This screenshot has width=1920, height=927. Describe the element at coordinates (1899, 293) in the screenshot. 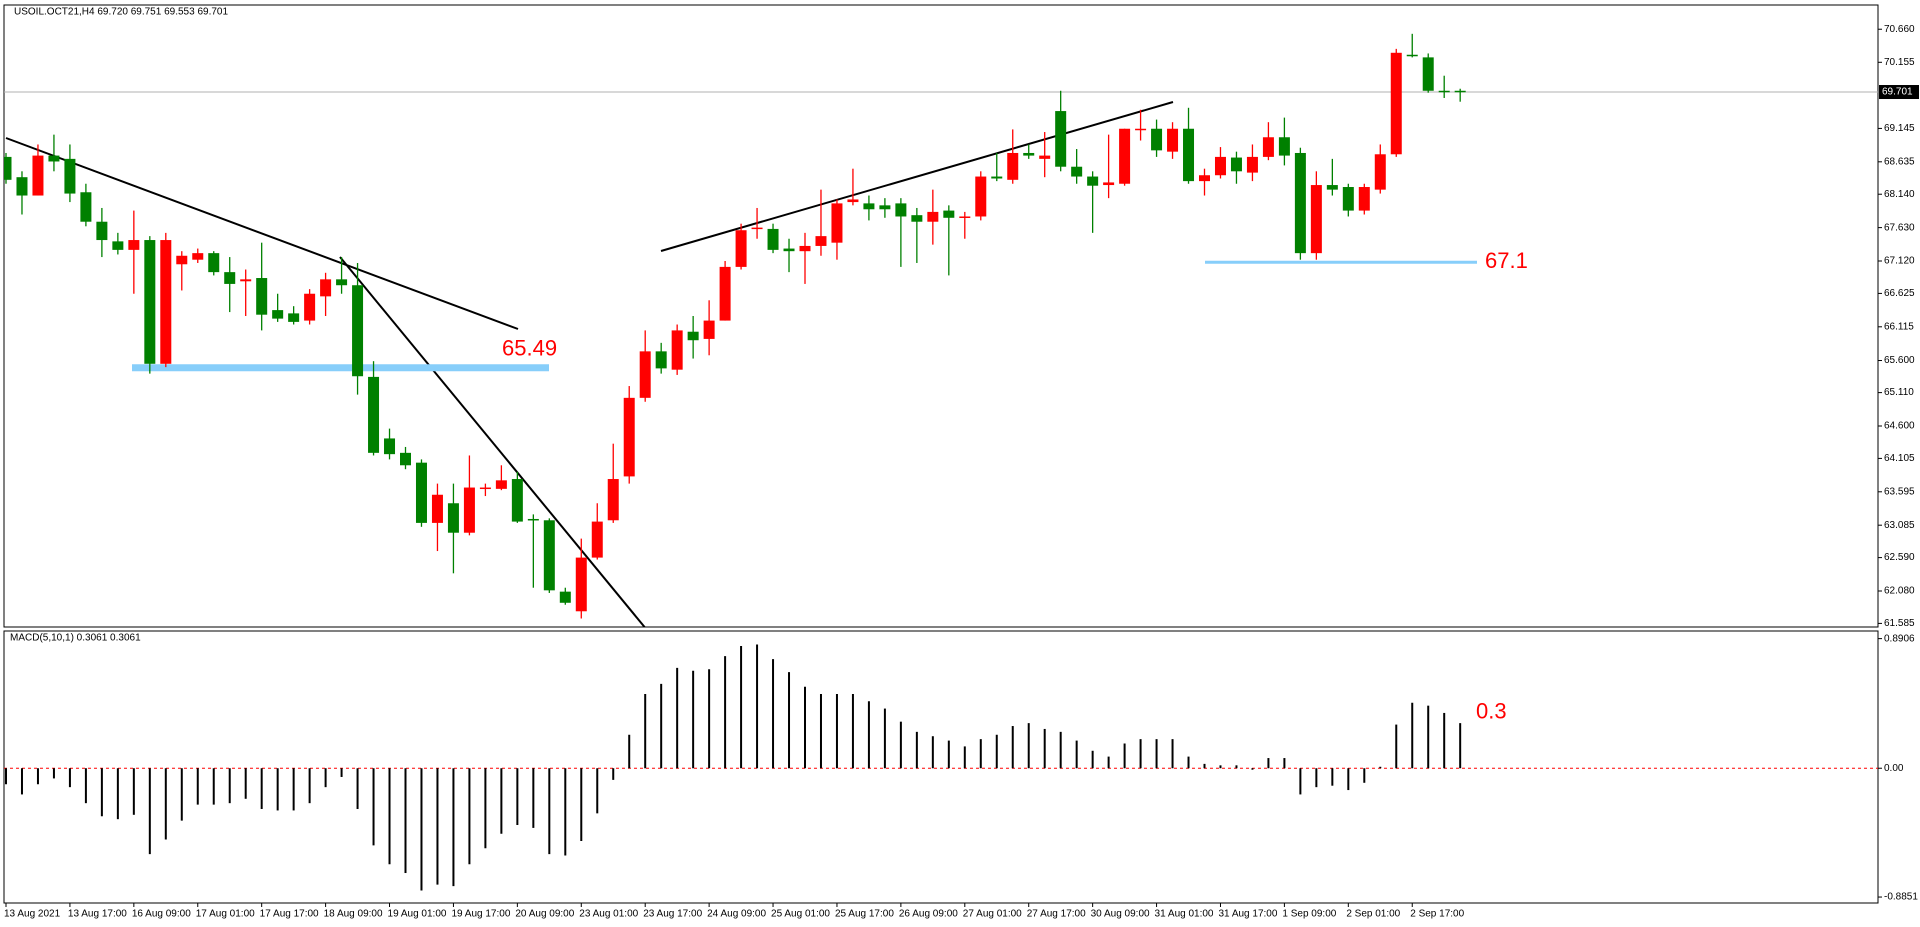

I see `y-tick-label: 66.625` at that location.